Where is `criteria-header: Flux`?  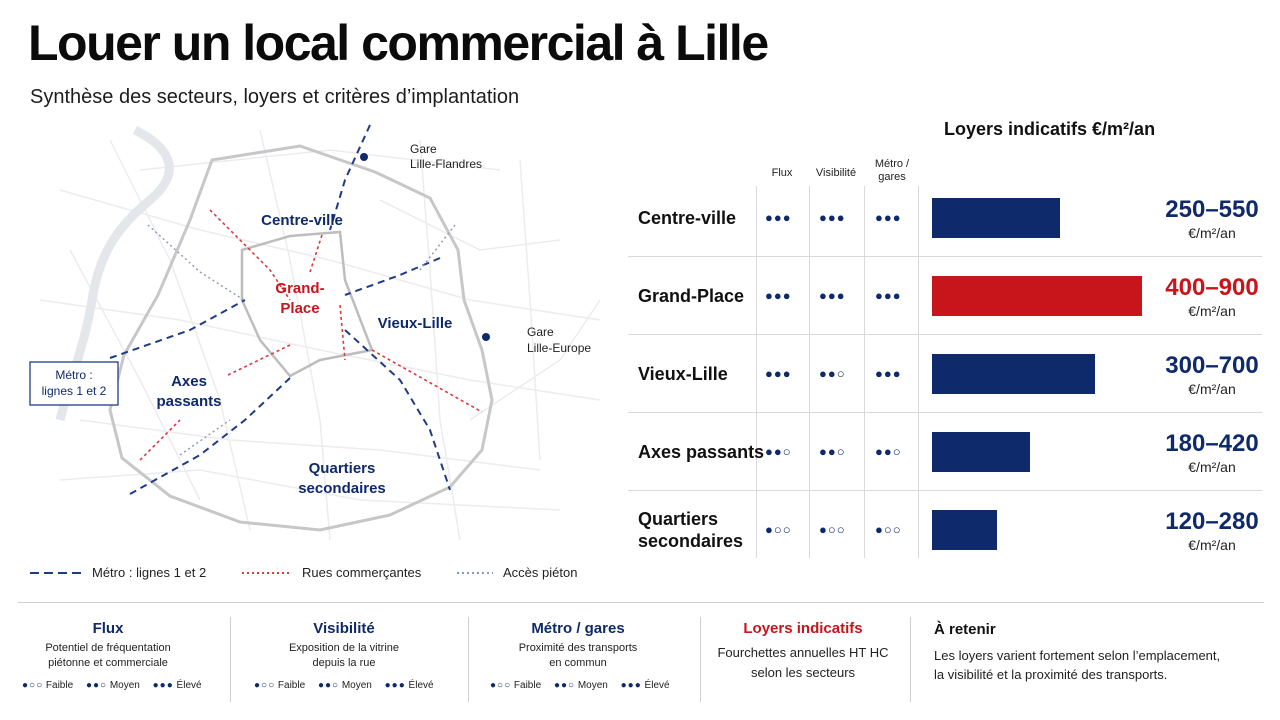 criteria-header: Flux is located at coordinates (782, 173).